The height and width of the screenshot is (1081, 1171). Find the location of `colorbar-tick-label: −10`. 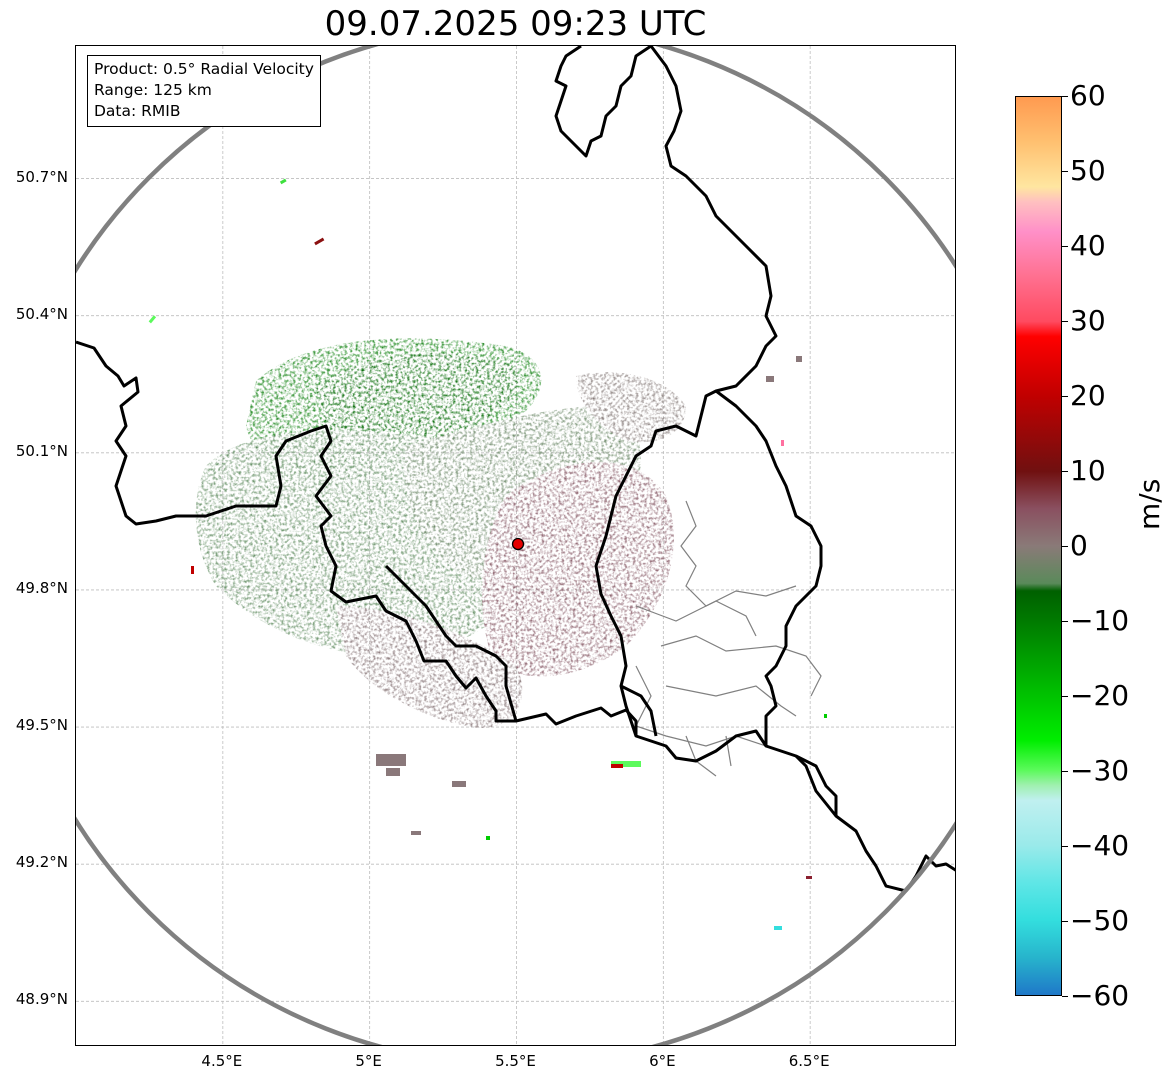

colorbar-tick-label: −10 is located at coordinates (1100, 620).